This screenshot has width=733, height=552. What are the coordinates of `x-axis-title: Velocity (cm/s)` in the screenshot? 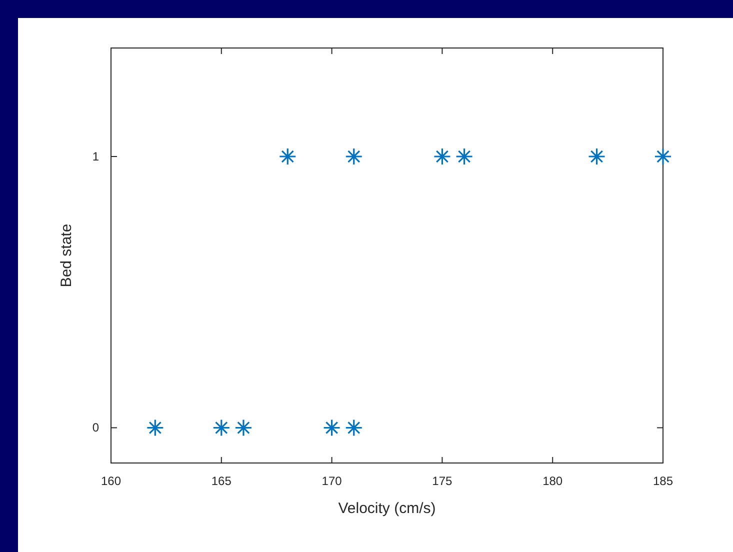 It's located at (387, 508).